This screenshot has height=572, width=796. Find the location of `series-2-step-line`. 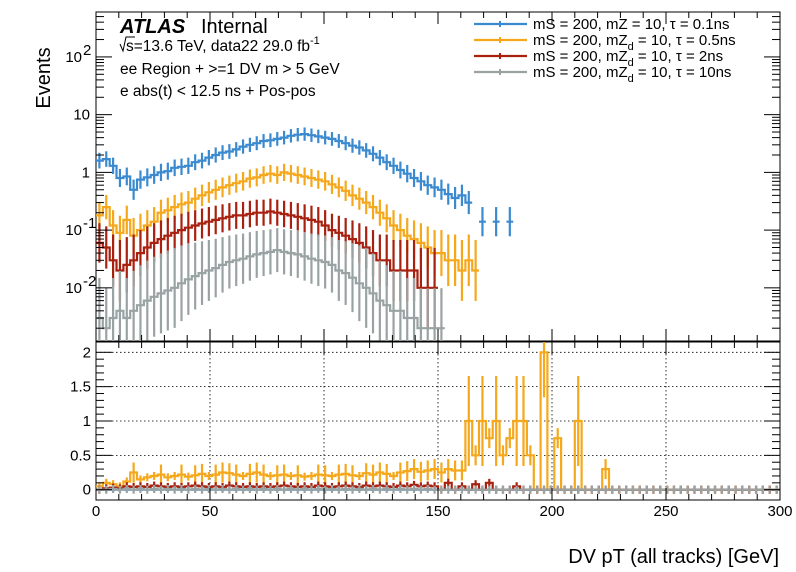

series-2-step-line is located at coordinates (267, 249).